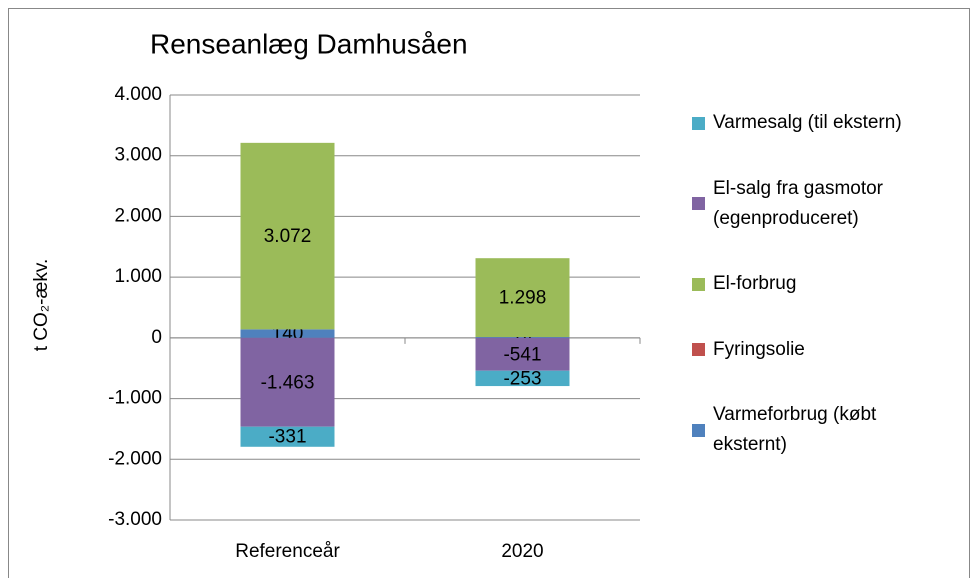  Describe the element at coordinates (138, 155) in the screenshot. I see `y-tick-label: 3.000` at that location.